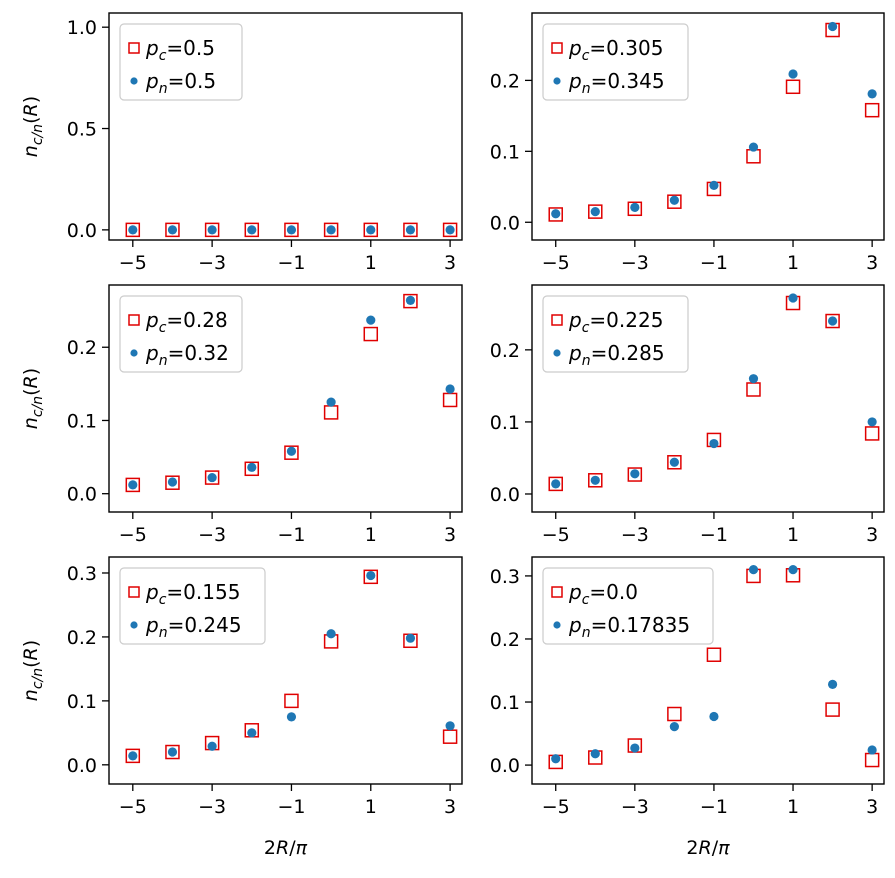  What do you see at coordinates (196, 320) in the screenshot?
I see `legend-value: =0.28` at bounding box center [196, 320].